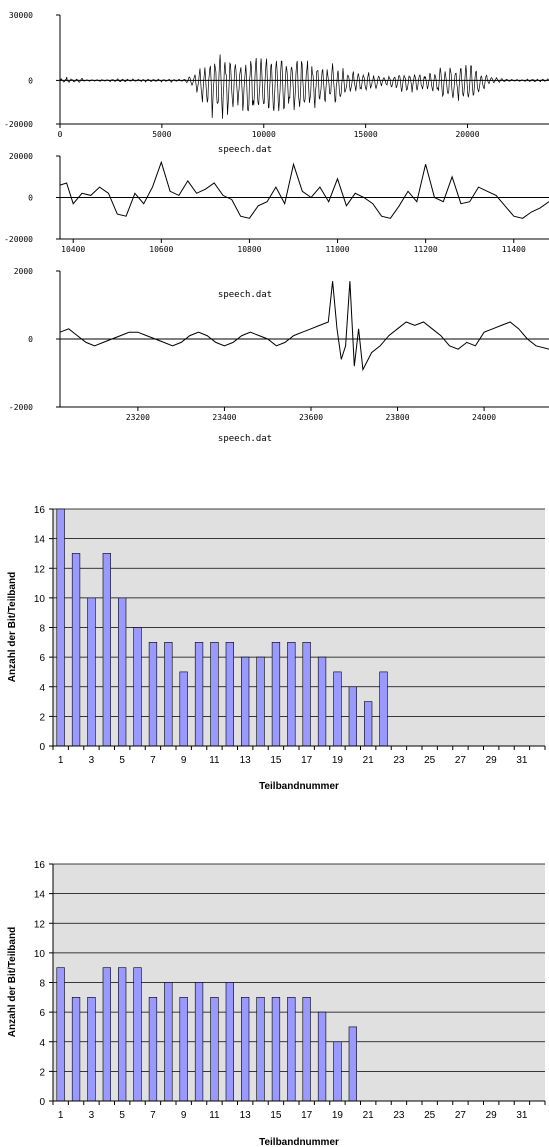  What do you see at coordinates (484, 417) in the screenshot?
I see `x-tick-label: 24000` at bounding box center [484, 417].